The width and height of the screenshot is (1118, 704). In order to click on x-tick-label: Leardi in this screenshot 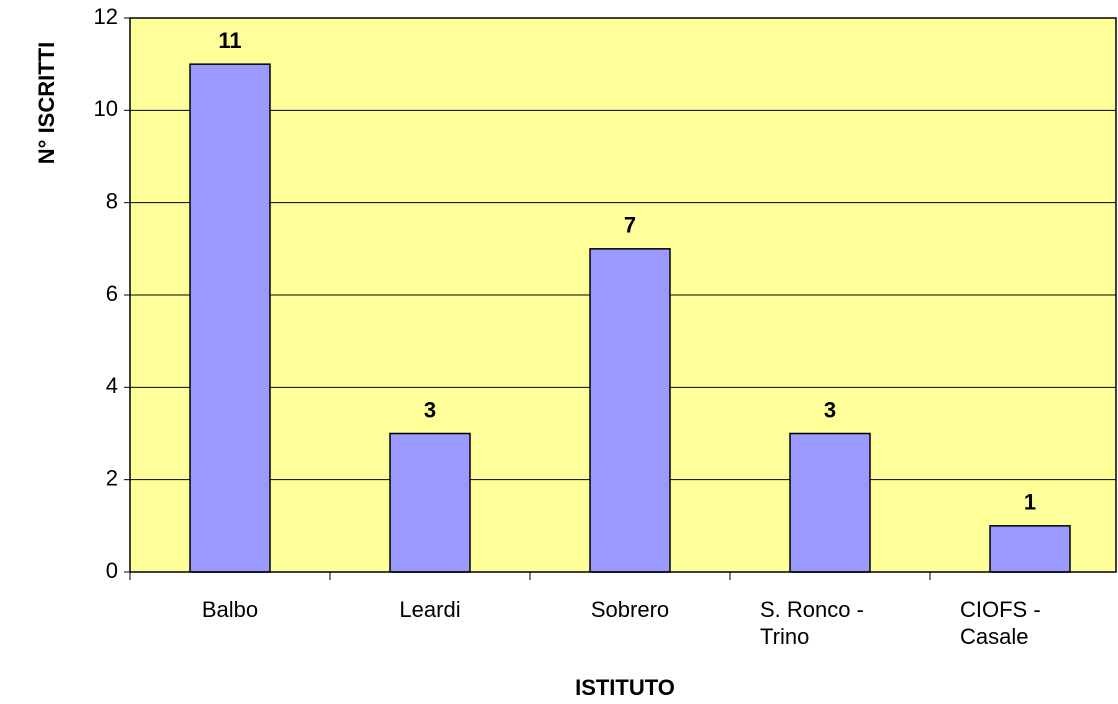, I will do `click(430, 609)`.